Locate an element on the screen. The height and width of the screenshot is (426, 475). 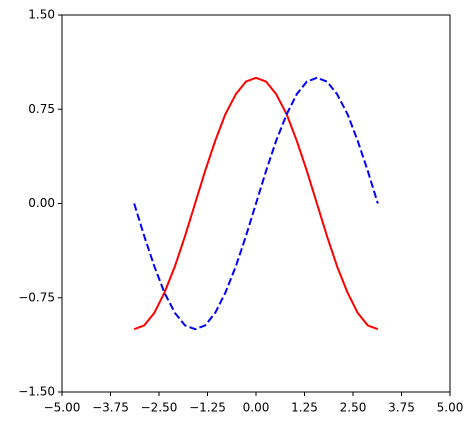
y-tick-label: 1.50 is located at coordinates (41, 15).